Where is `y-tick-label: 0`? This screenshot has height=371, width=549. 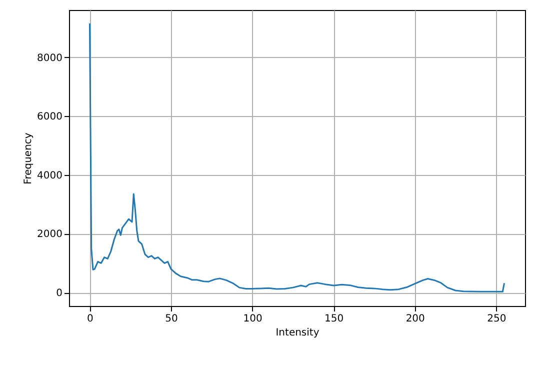
y-tick-label: 0 is located at coordinates (59, 294).